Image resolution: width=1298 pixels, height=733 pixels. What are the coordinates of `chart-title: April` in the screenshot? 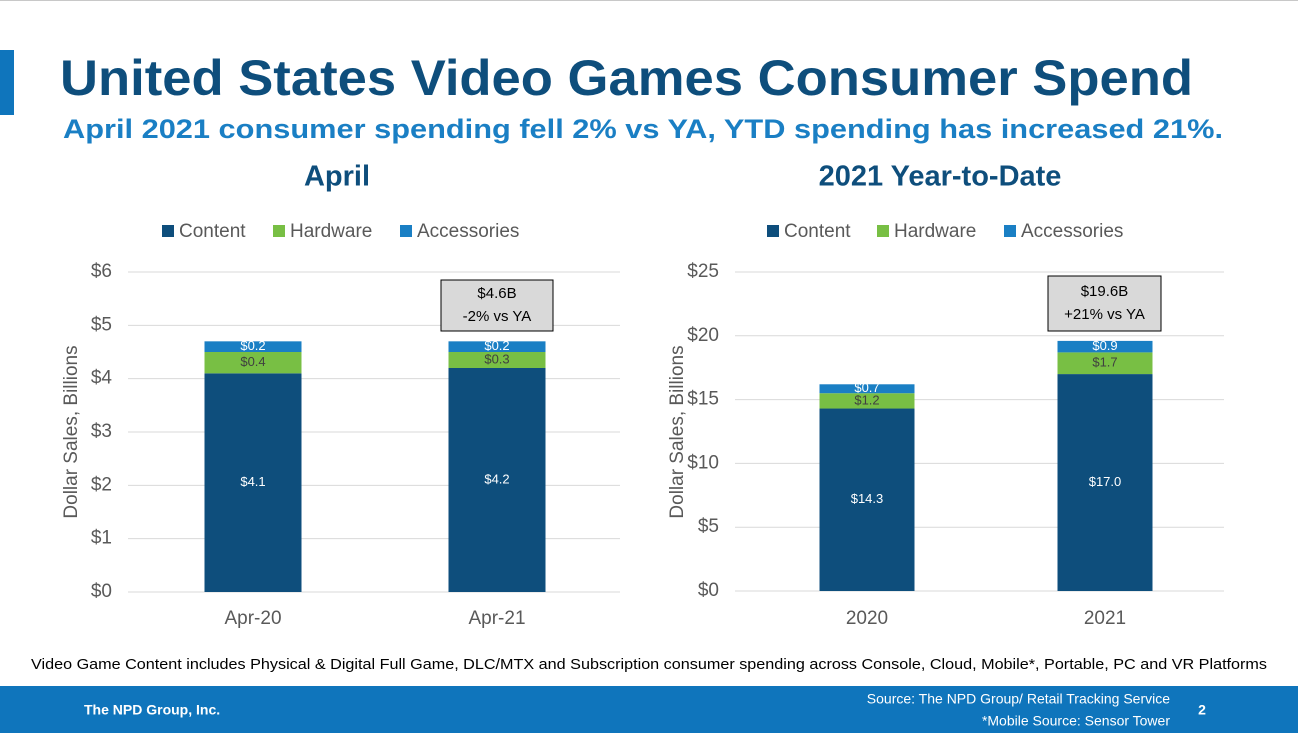 It's located at (337, 177).